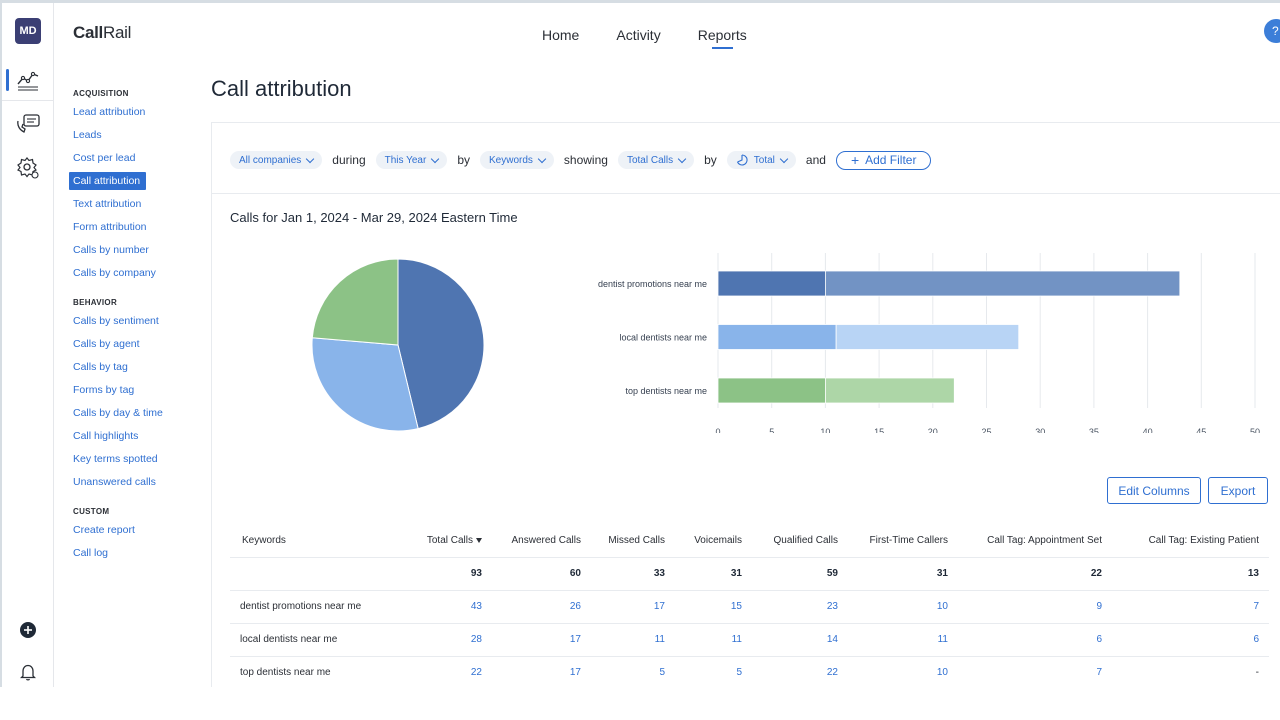 This screenshot has width=1280, height=720. Describe the element at coordinates (713, 541) in the screenshot. I see `column-header-voicemails: Voicemails` at that location.